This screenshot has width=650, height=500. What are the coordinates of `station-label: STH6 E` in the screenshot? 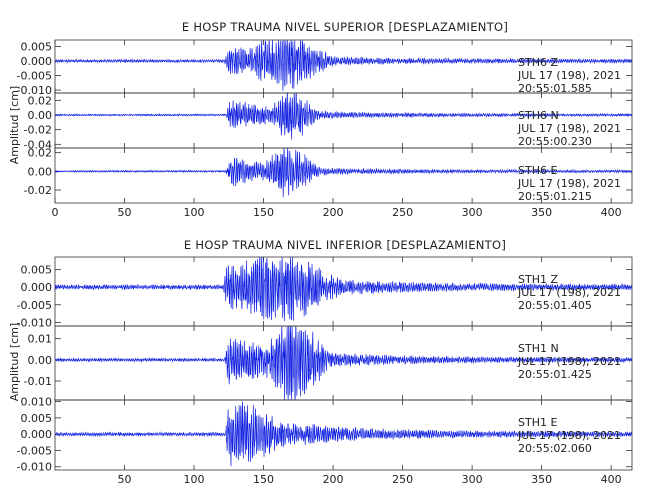 It's located at (537, 170).